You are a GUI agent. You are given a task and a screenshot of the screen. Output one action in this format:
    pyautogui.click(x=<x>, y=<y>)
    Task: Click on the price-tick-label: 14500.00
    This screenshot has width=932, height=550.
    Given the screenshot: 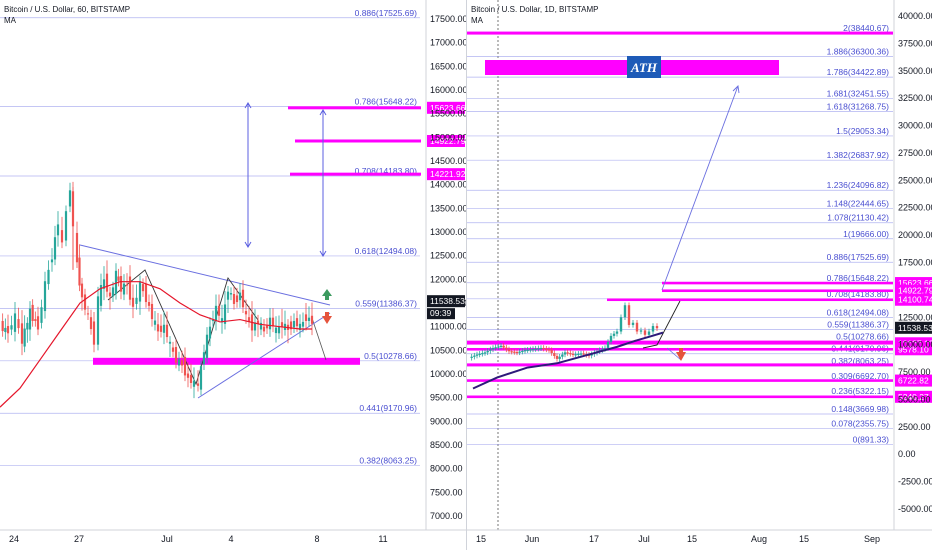 What is the action you would take?
    pyautogui.click(x=448, y=161)
    